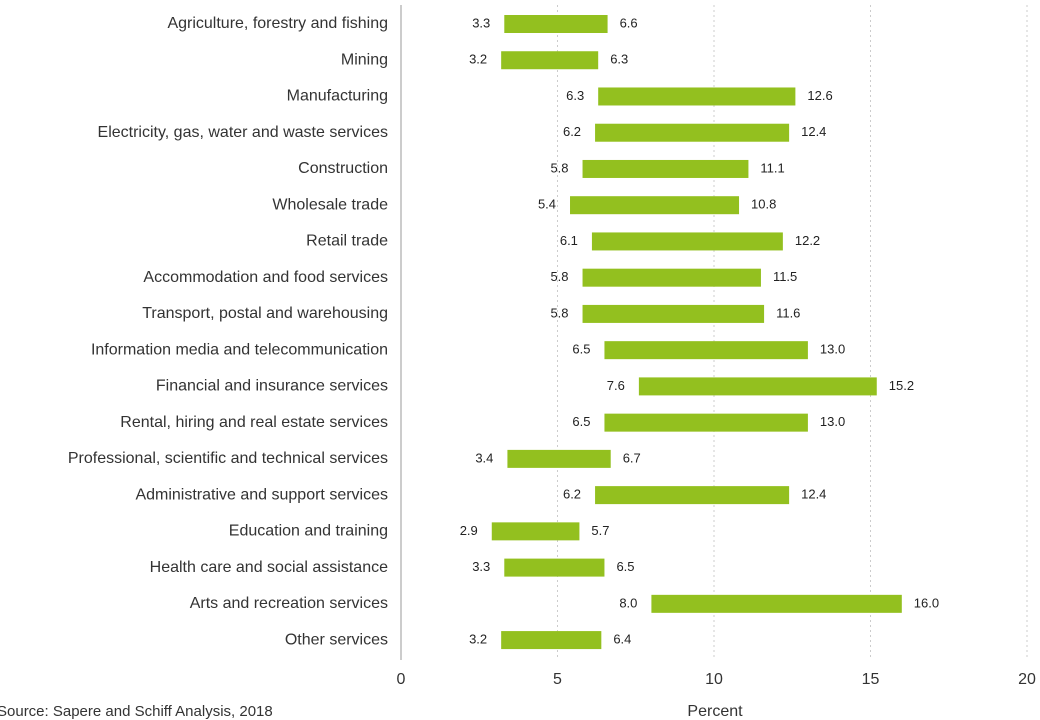  Describe the element at coordinates (632, 457) in the screenshot. I see `high-label: 6.7` at that location.